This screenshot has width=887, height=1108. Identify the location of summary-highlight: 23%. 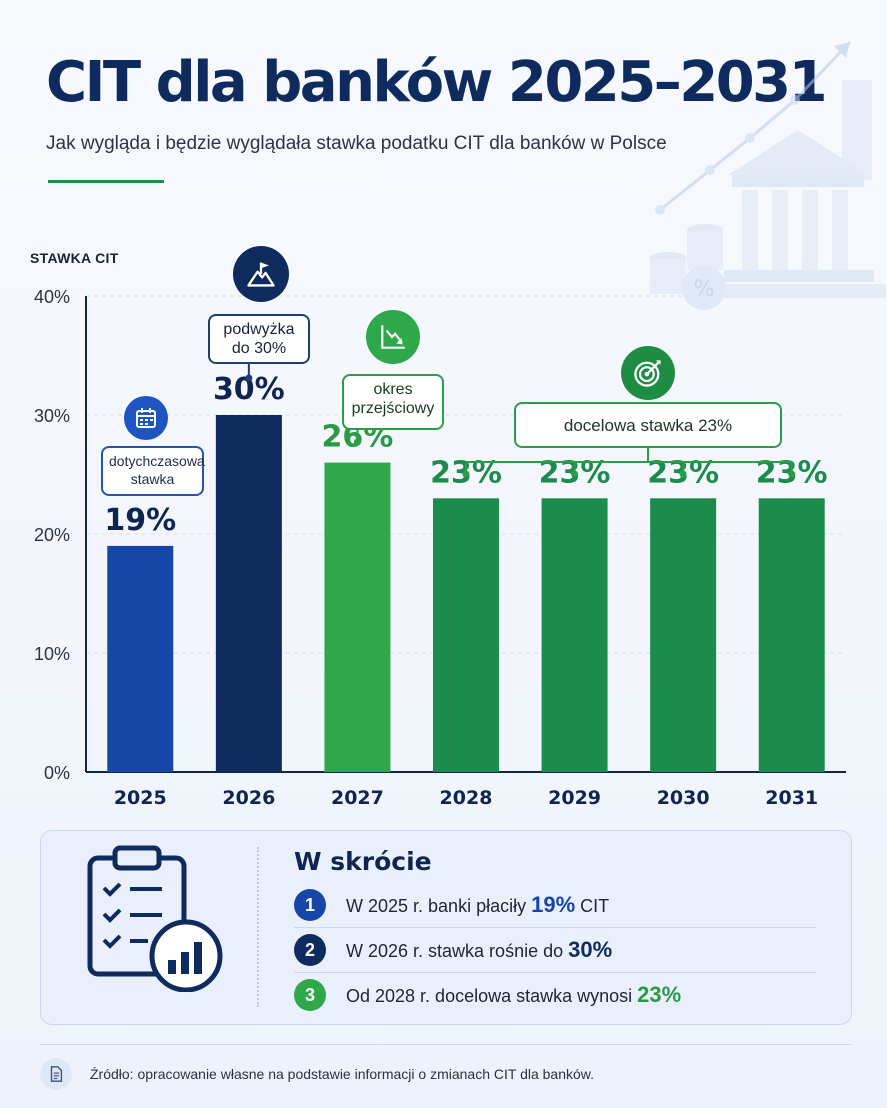
(659, 994).